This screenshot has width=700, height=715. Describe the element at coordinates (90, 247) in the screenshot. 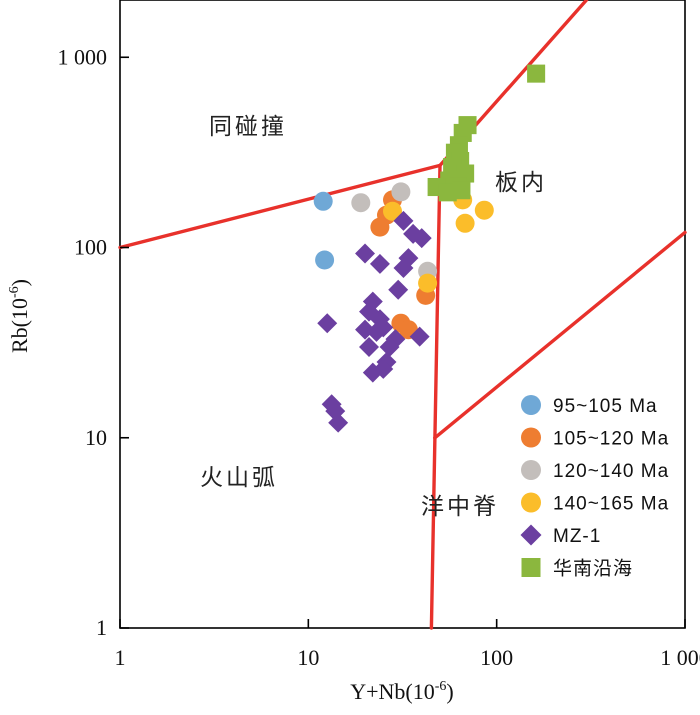

I see `y-tick-label-3: 100` at that location.